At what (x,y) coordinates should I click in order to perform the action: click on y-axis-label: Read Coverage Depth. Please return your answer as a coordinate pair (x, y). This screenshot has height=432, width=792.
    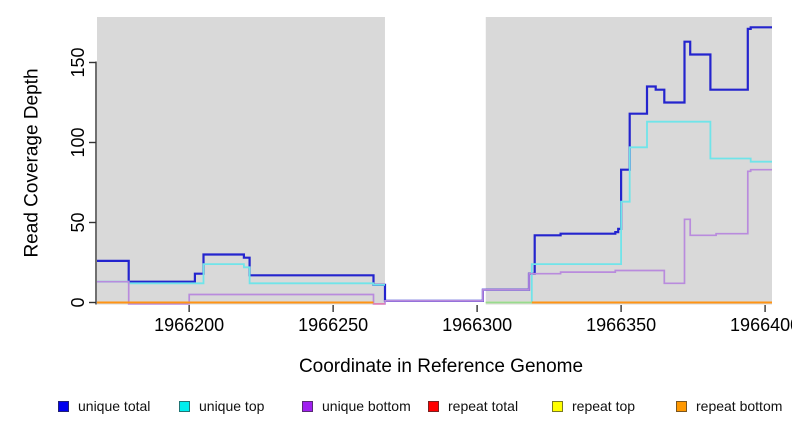
    Looking at the image, I should click on (32, 163).